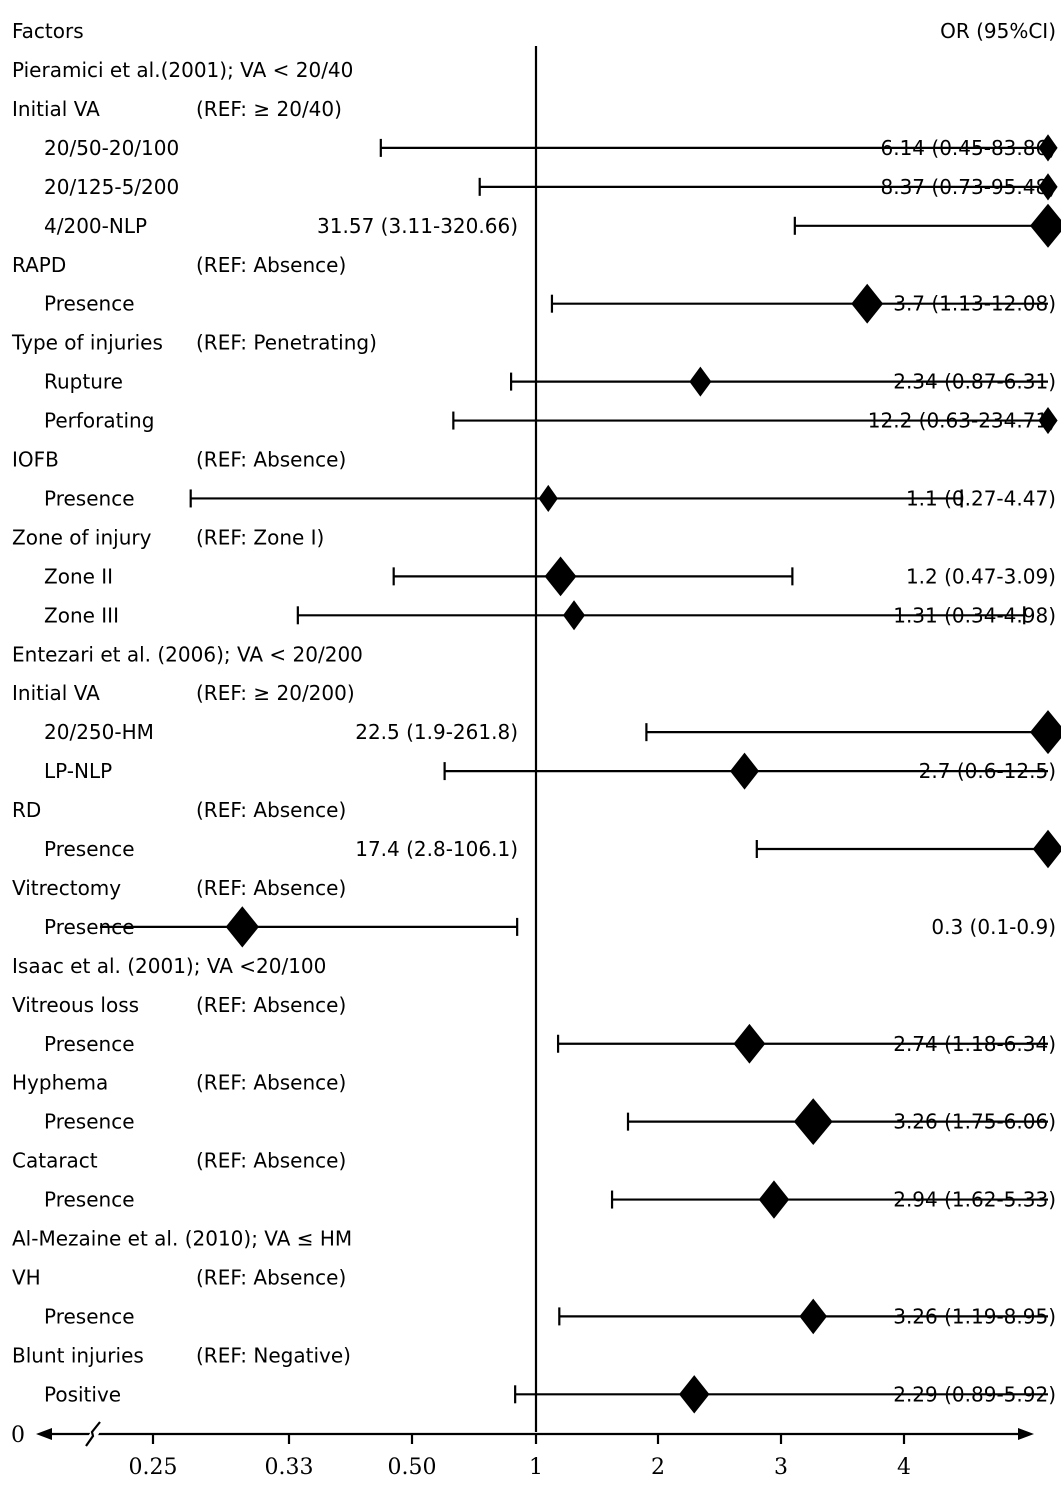  What do you see at coordinates (39, 265) in the screenshot?
I see `factor-label: RAPD` at bounding box center [39, 265].